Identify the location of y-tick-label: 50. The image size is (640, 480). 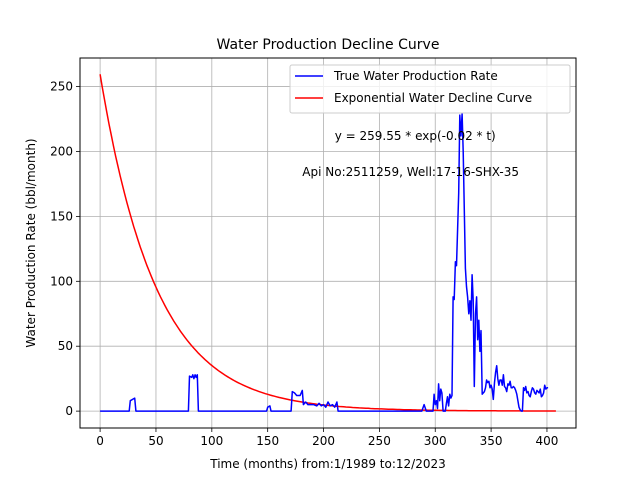
(65, 346).